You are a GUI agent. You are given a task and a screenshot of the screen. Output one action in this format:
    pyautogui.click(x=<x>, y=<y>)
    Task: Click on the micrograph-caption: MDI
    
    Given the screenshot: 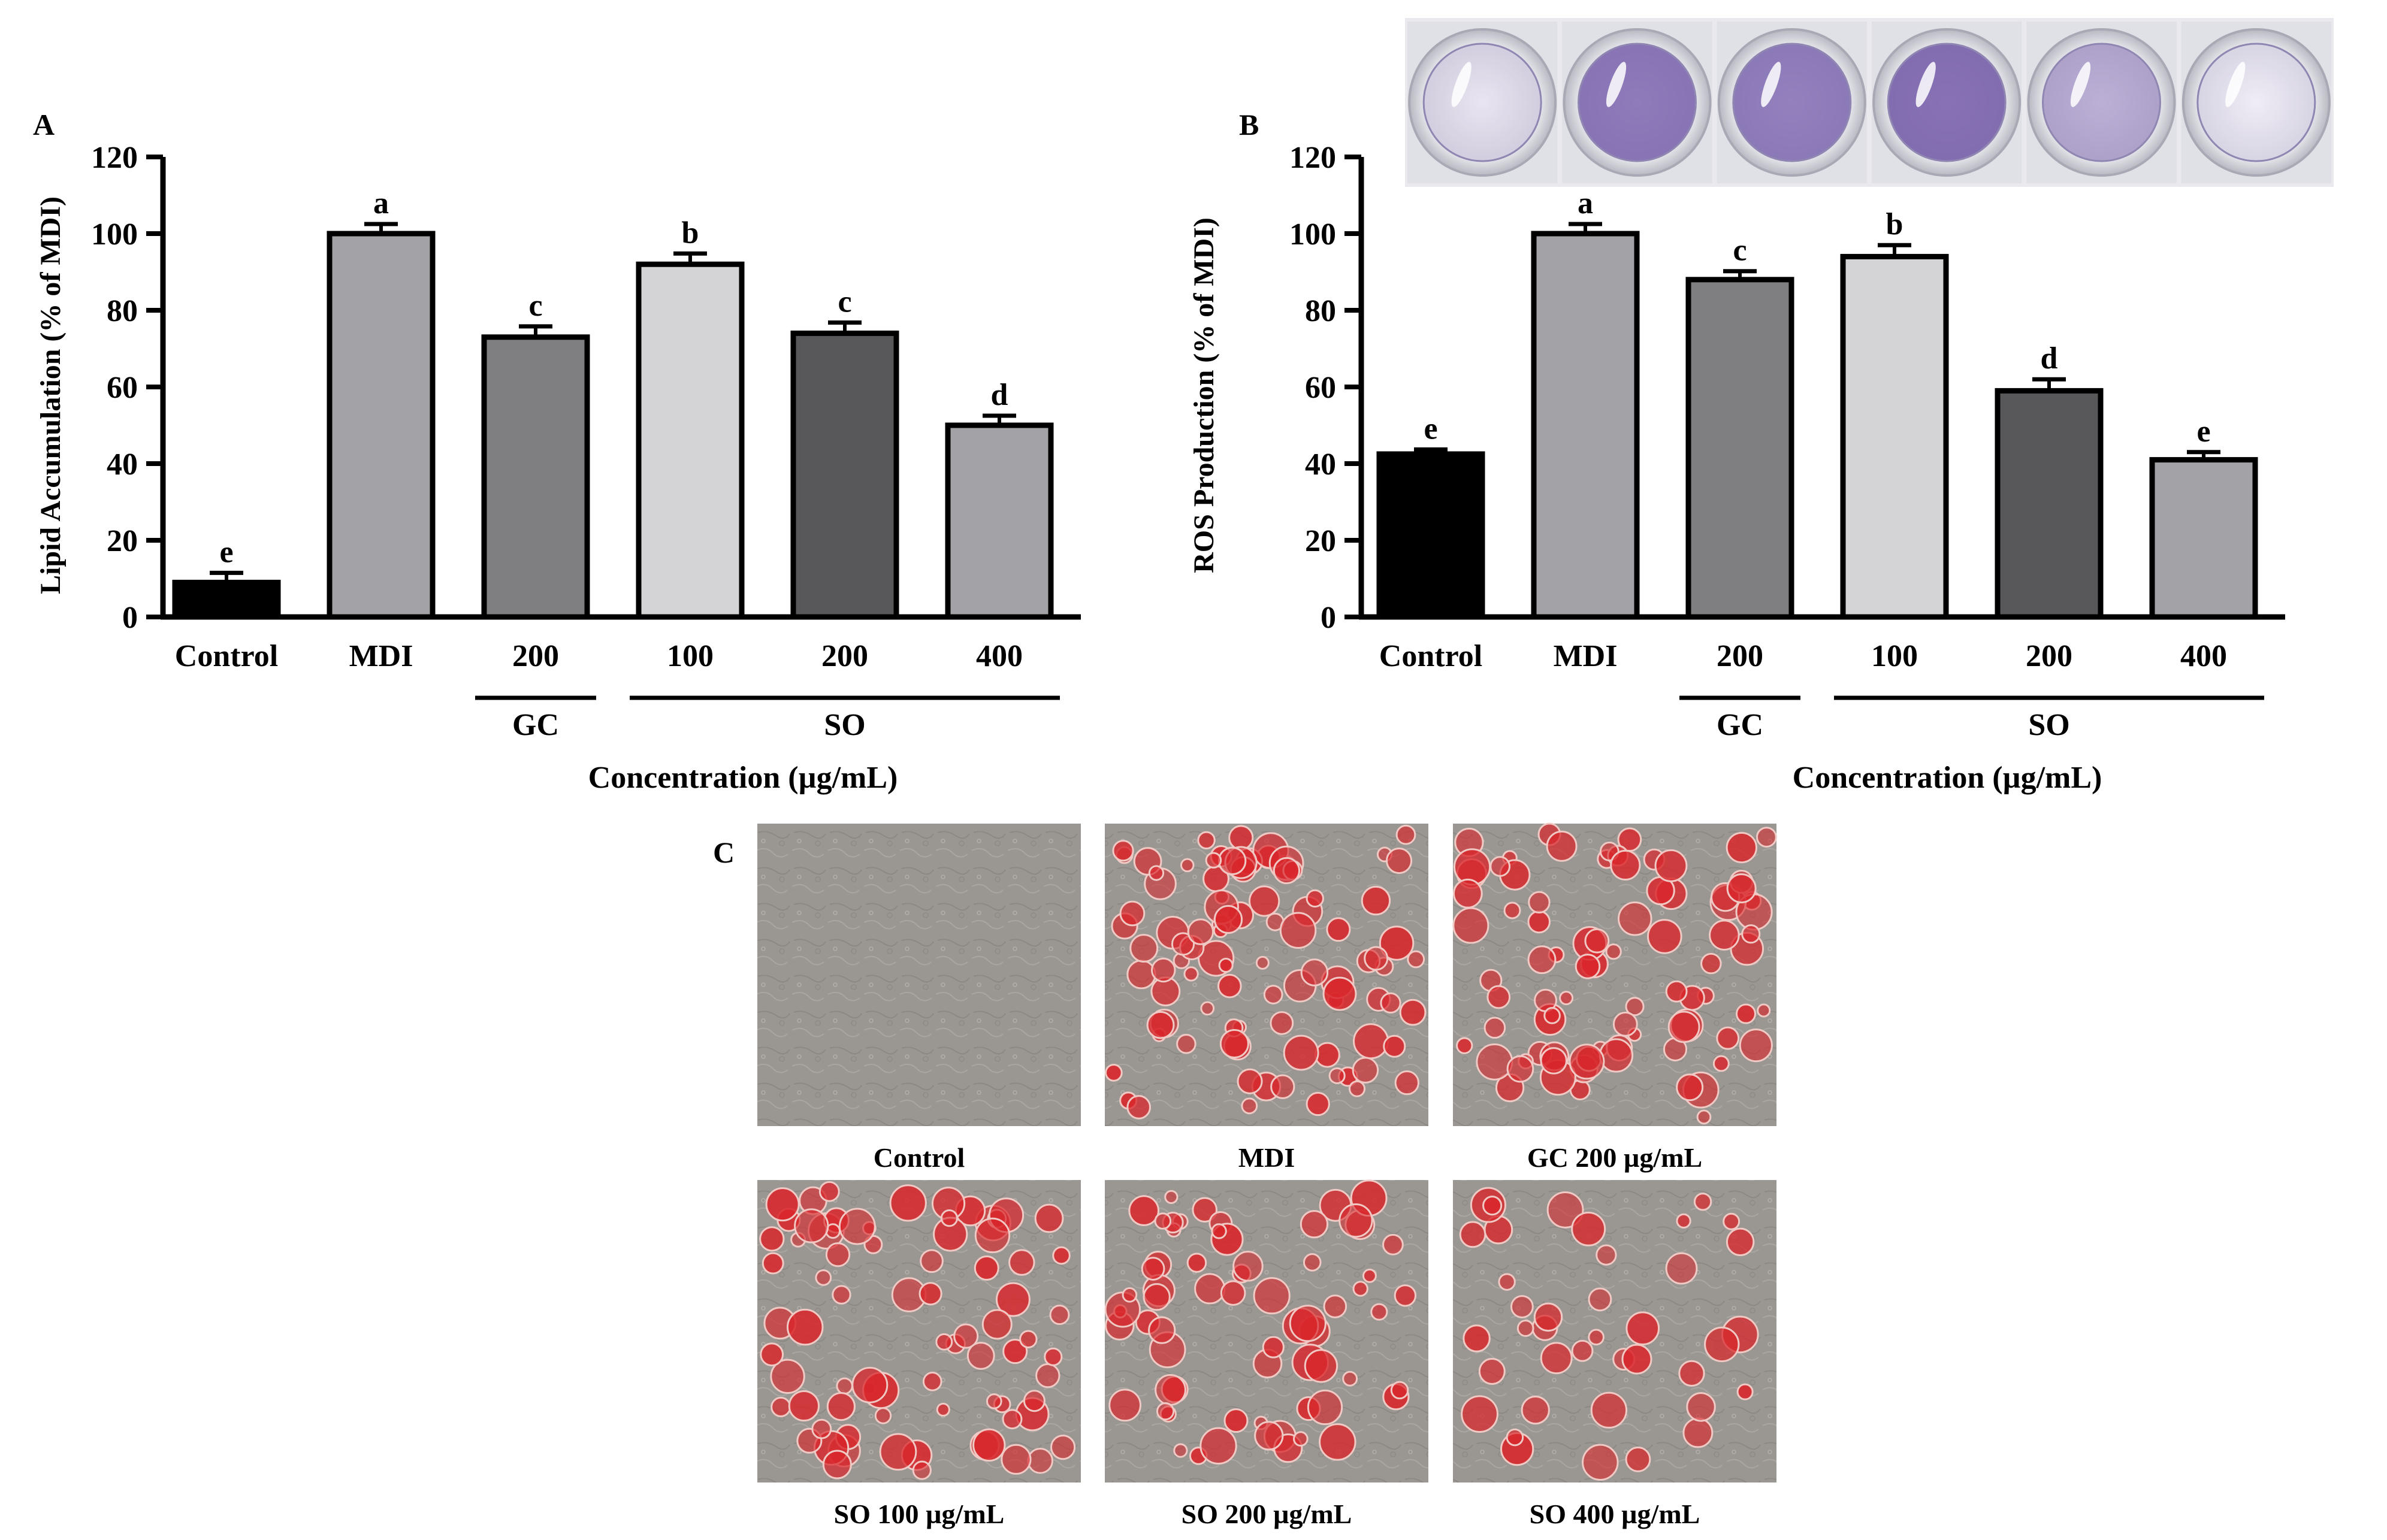 What is the action you would take?
    pyautogui.click(x=1266, y=1157)
    